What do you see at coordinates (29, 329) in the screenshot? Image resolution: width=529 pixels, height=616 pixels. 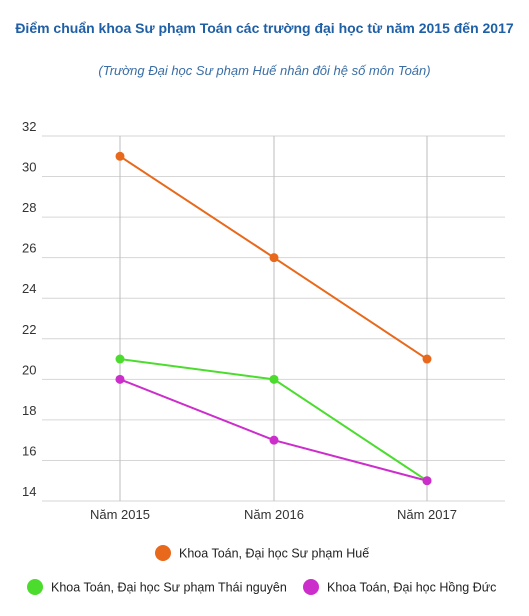 I see `y-tick-label: 22` at bounding box center [29, 329].